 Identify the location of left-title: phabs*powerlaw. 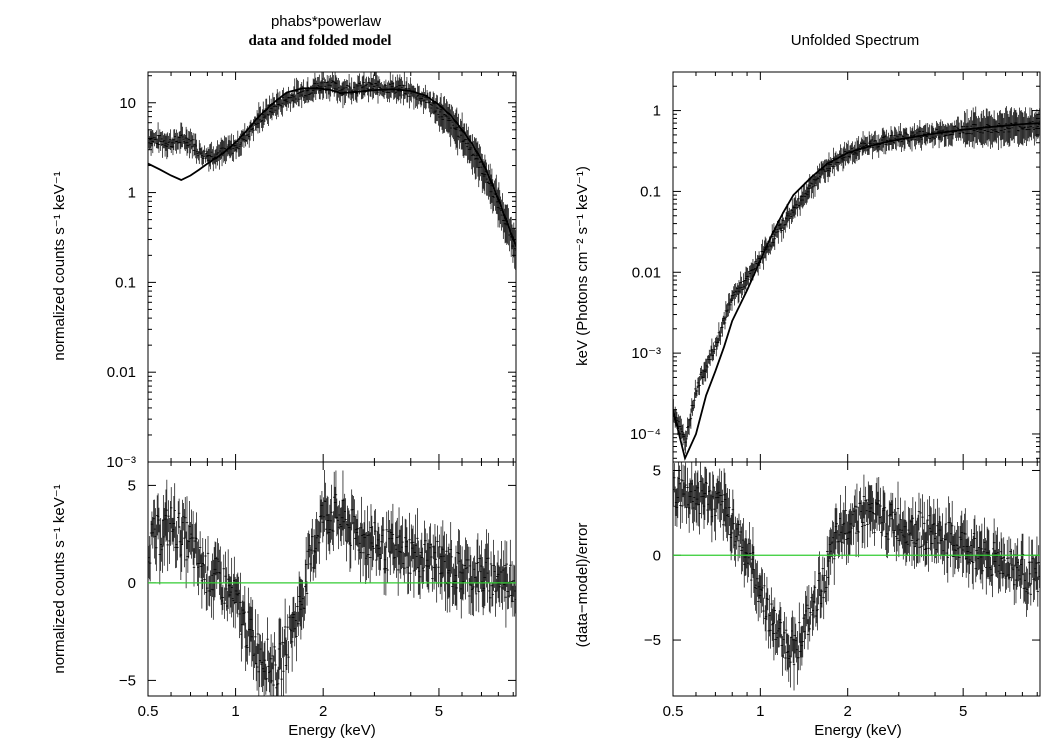
(326, 21).